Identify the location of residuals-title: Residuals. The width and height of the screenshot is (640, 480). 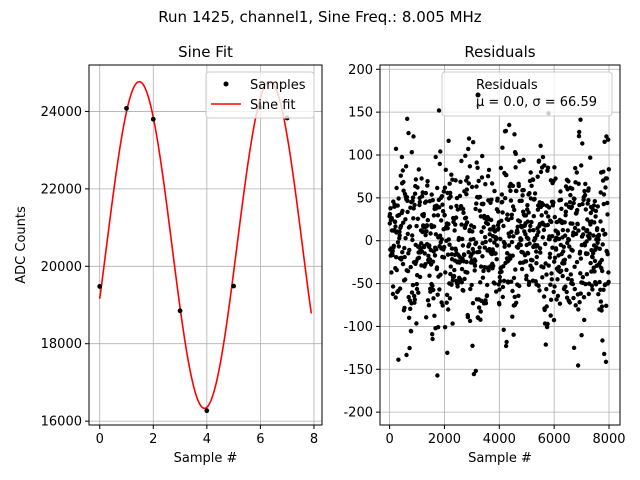
(499, 52).